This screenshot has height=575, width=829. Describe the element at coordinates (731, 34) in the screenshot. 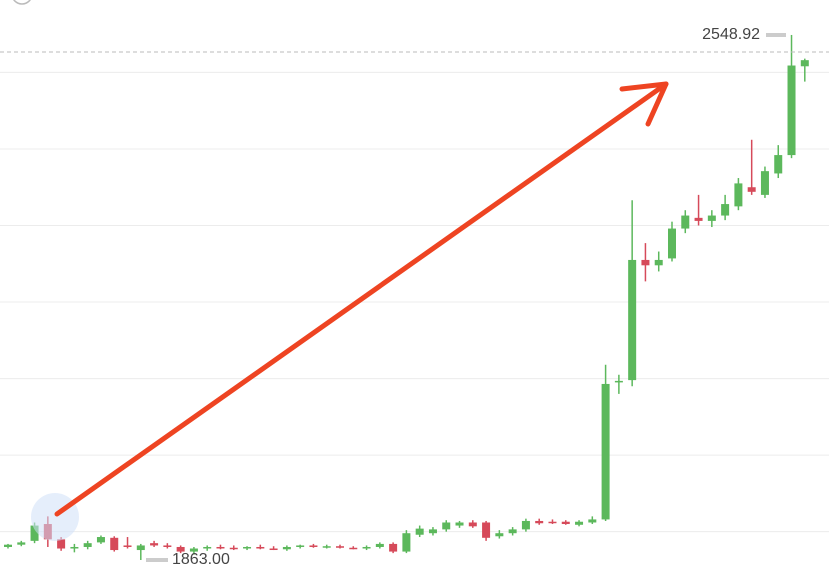

I see `high-marker-label: 2548.92` at that location.